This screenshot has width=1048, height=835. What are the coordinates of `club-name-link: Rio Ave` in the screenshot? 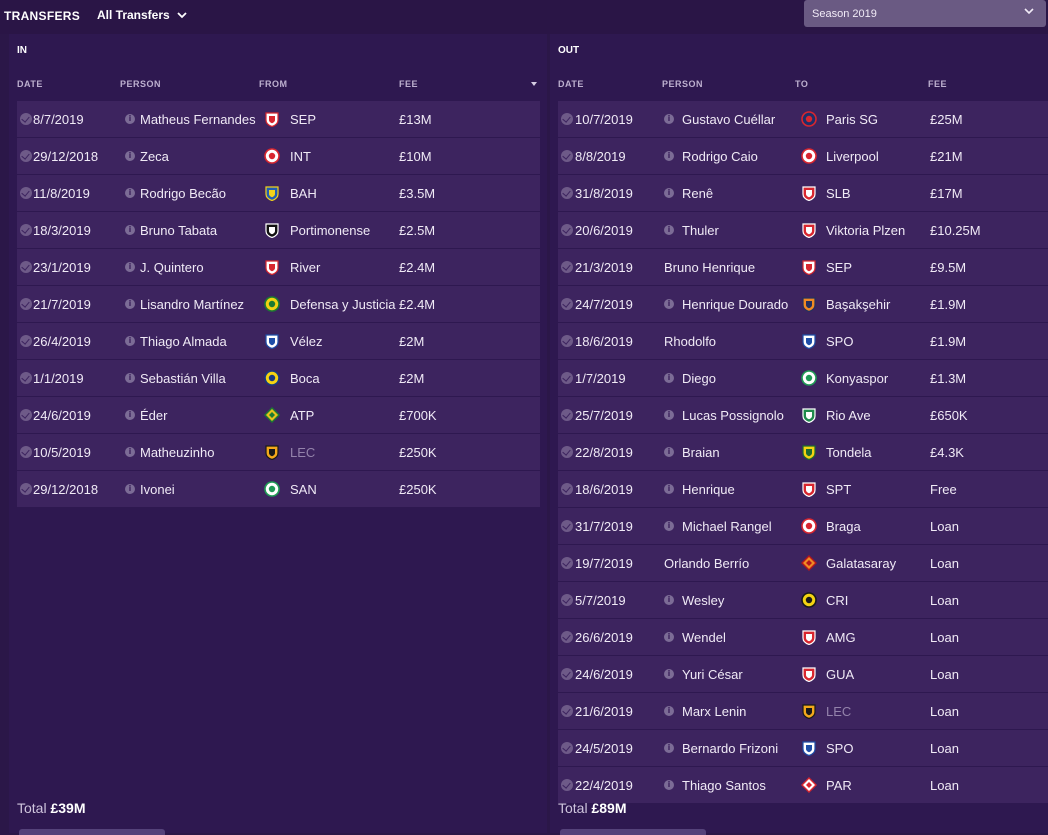 It's located at (848, 415).